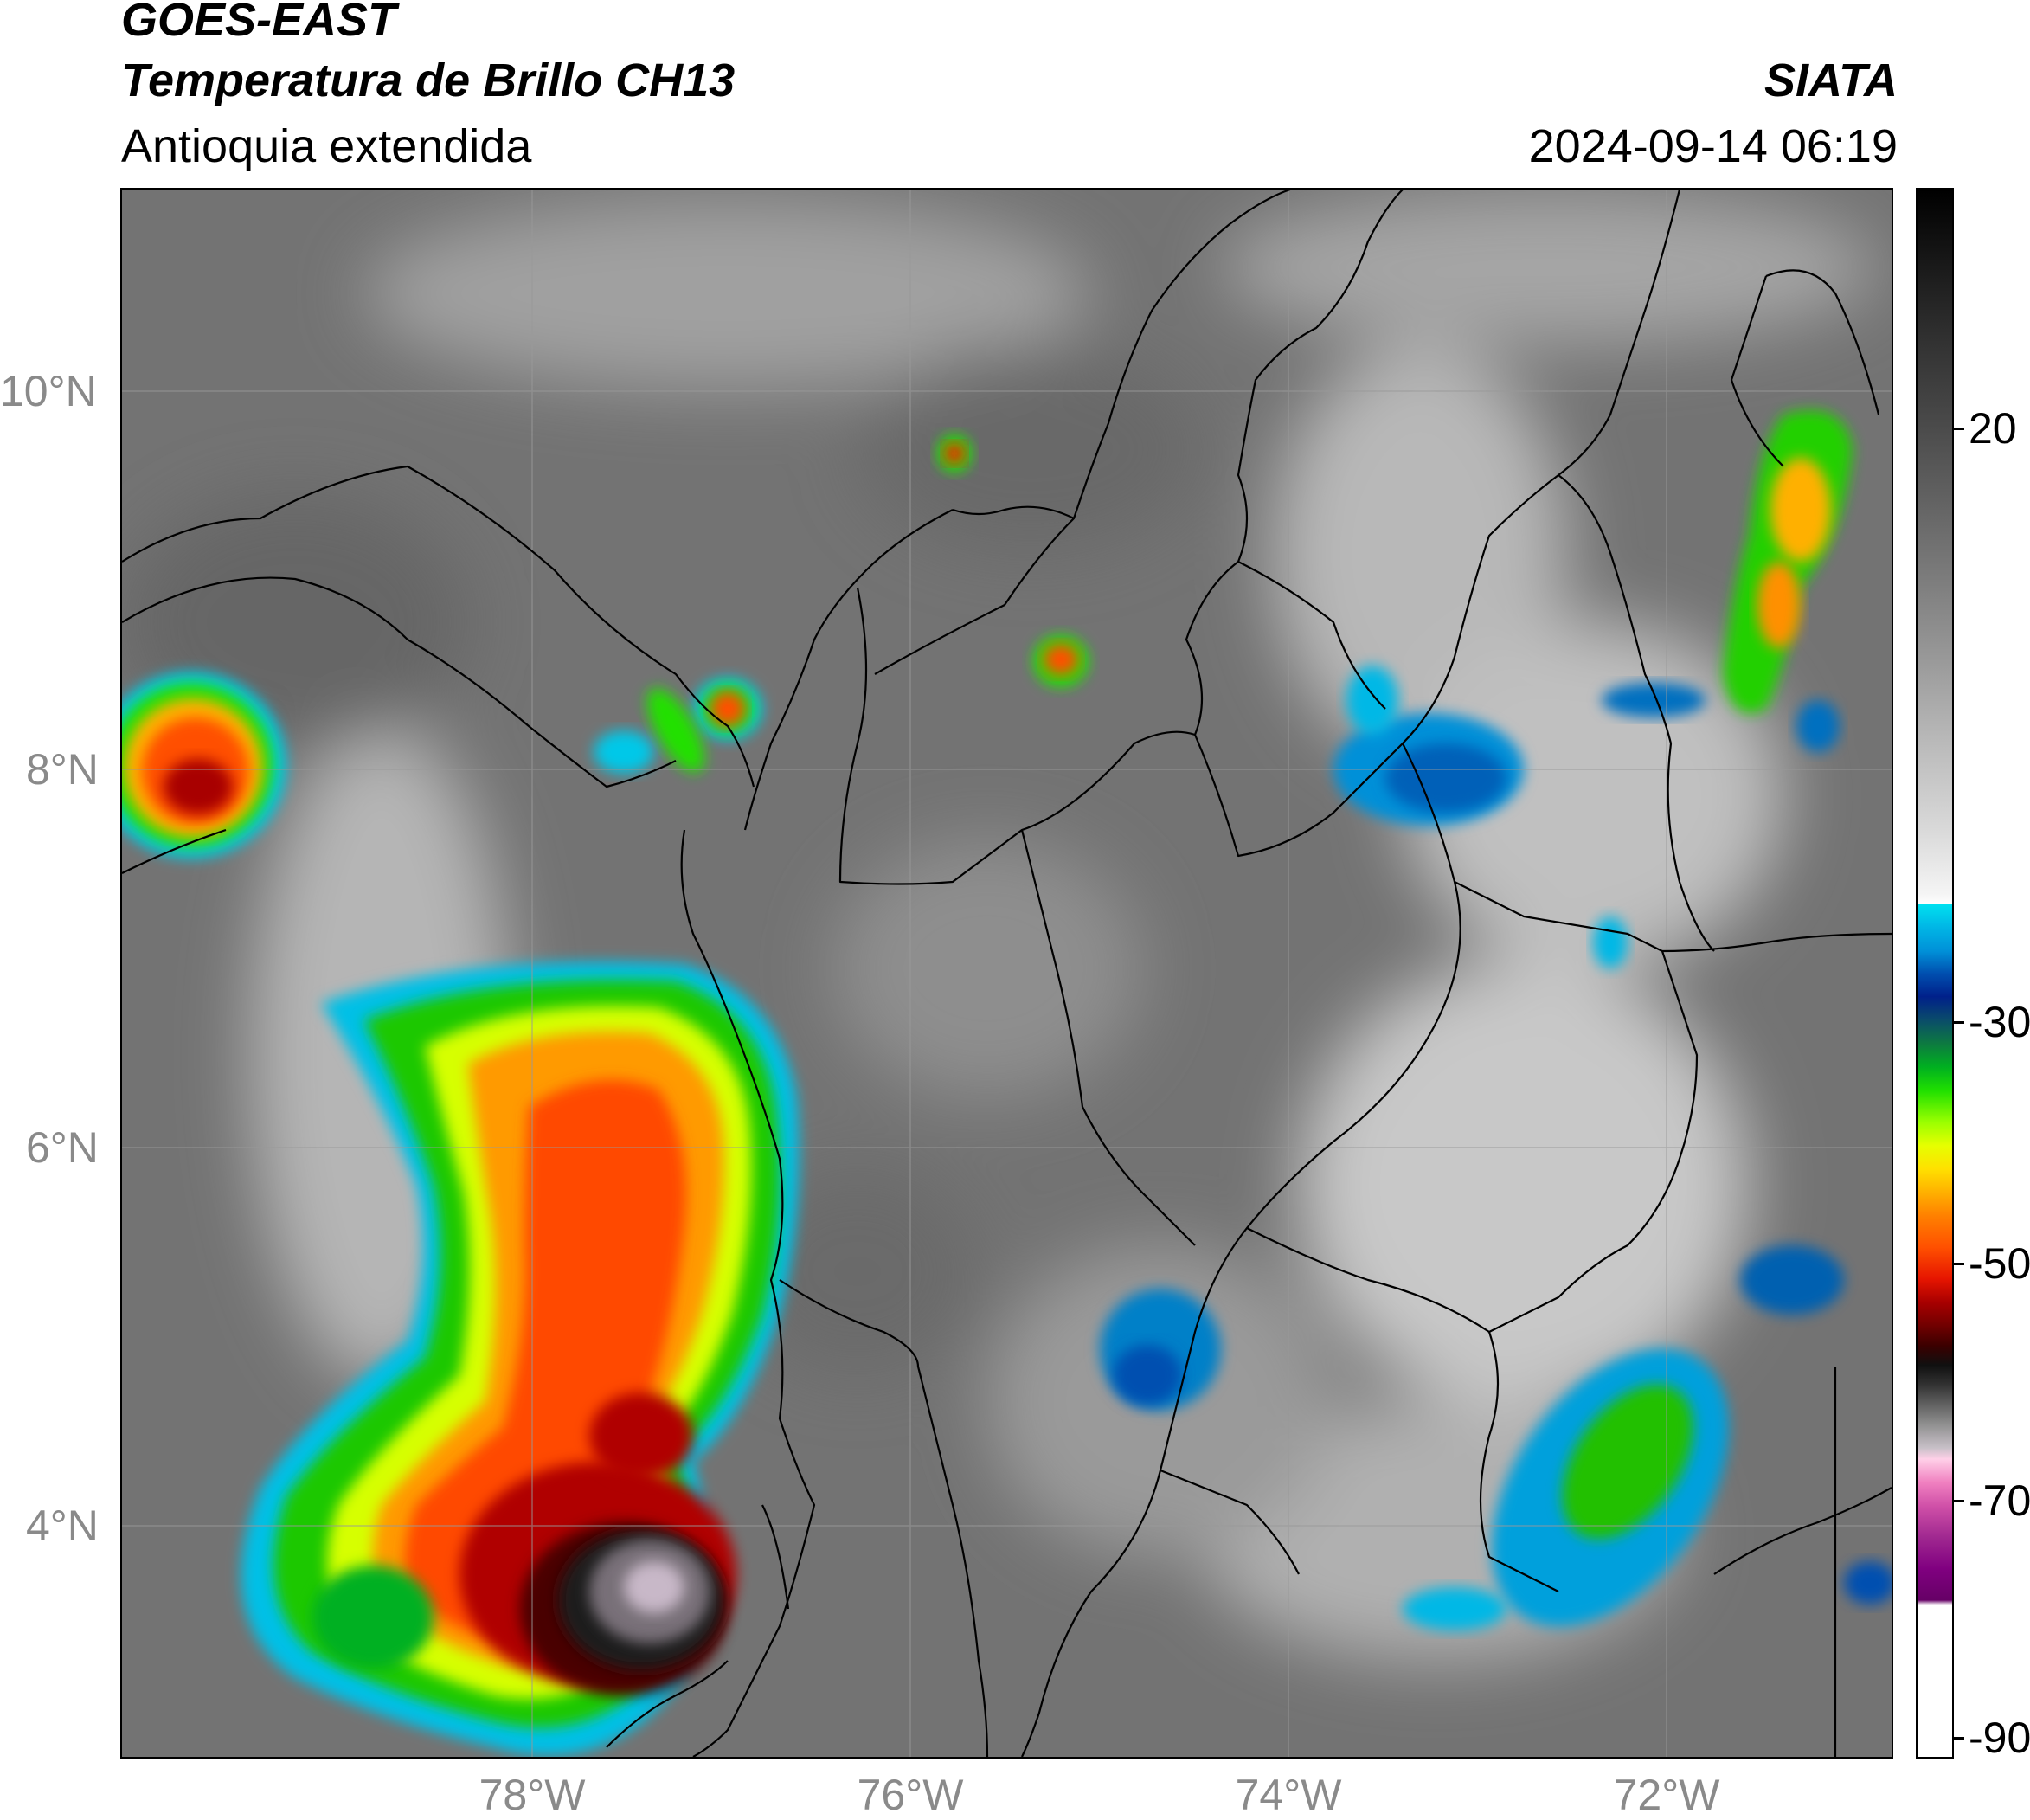 This screenshot has height=1820, width=2030. What do you see at coordinates (259, 23) in the screenshot?
I see `satellite-title: GOES-EAST` at bounding box center [259, 23].